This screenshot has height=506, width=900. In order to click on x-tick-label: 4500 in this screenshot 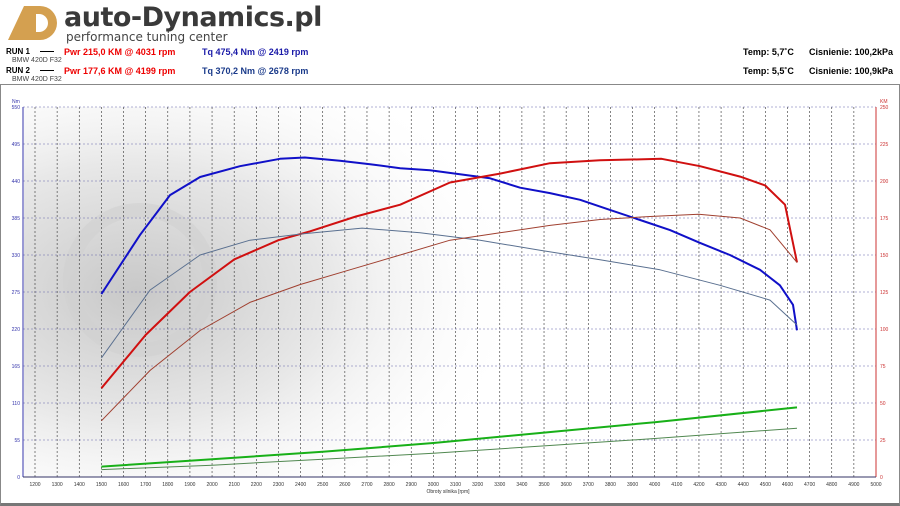, I will do `click(765, 485)`.